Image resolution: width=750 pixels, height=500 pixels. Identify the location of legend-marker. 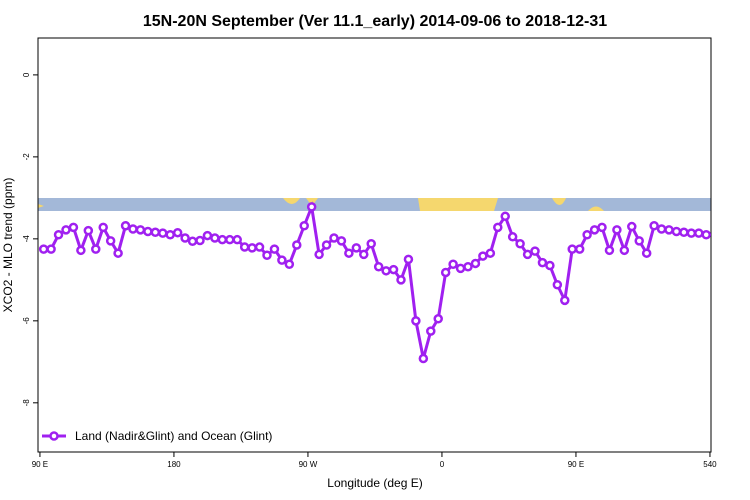
(54, 436).